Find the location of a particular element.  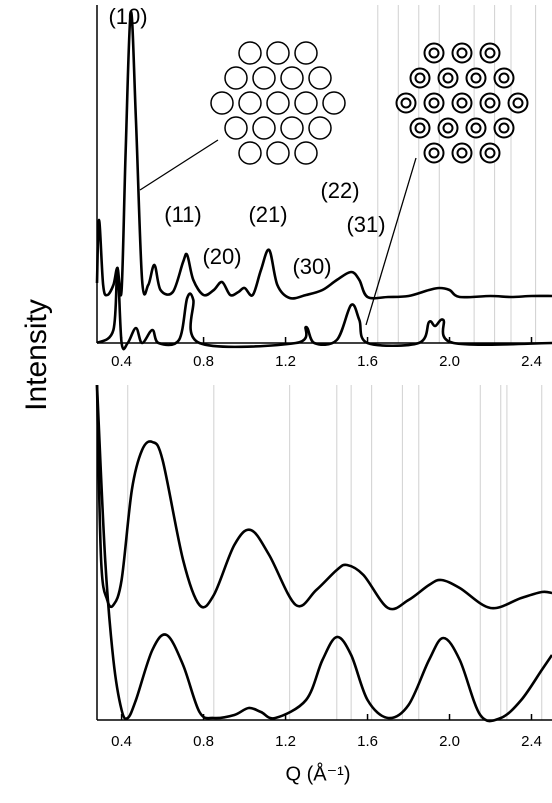

peak-label: (10) is located at coordinates (127, 16).